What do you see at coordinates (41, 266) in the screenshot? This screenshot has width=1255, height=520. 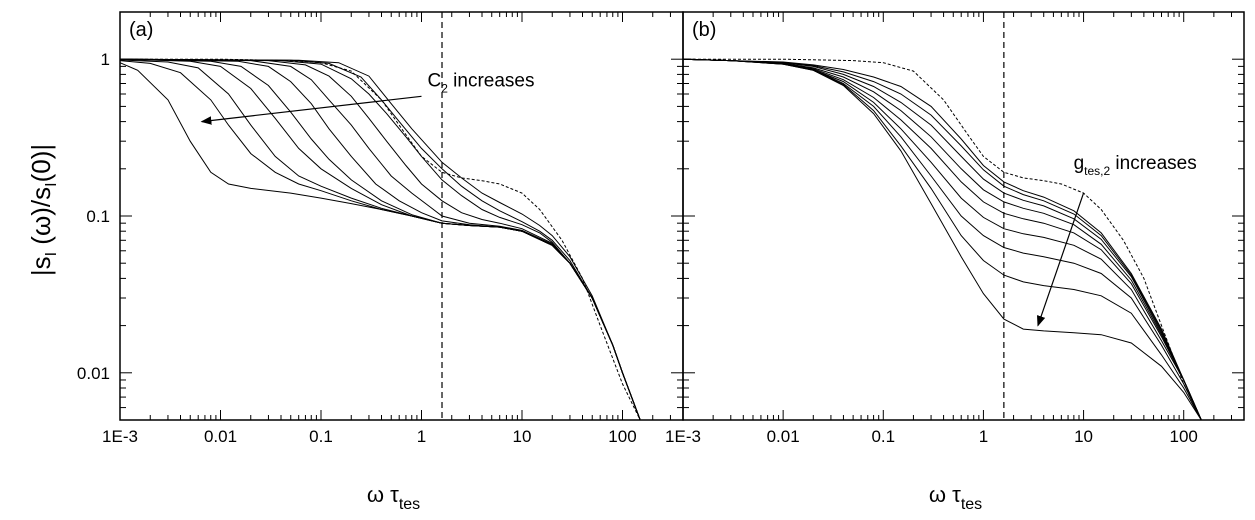 I see `y-label-part1: |s` at bounding box center [41, 266].